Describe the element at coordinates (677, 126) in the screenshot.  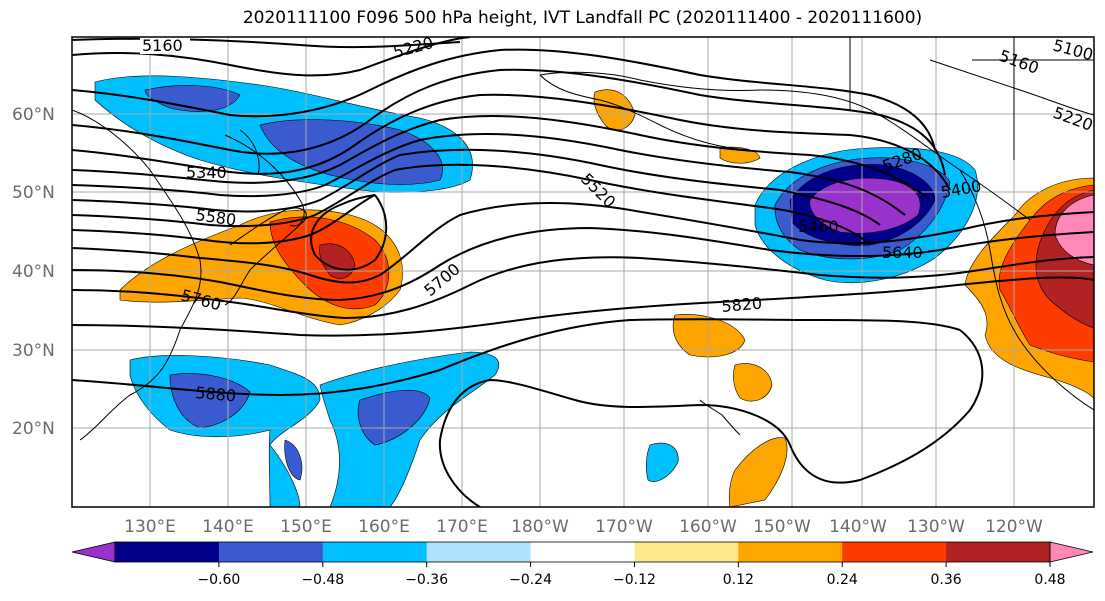
I see `shade-alaska-orange` at that location.